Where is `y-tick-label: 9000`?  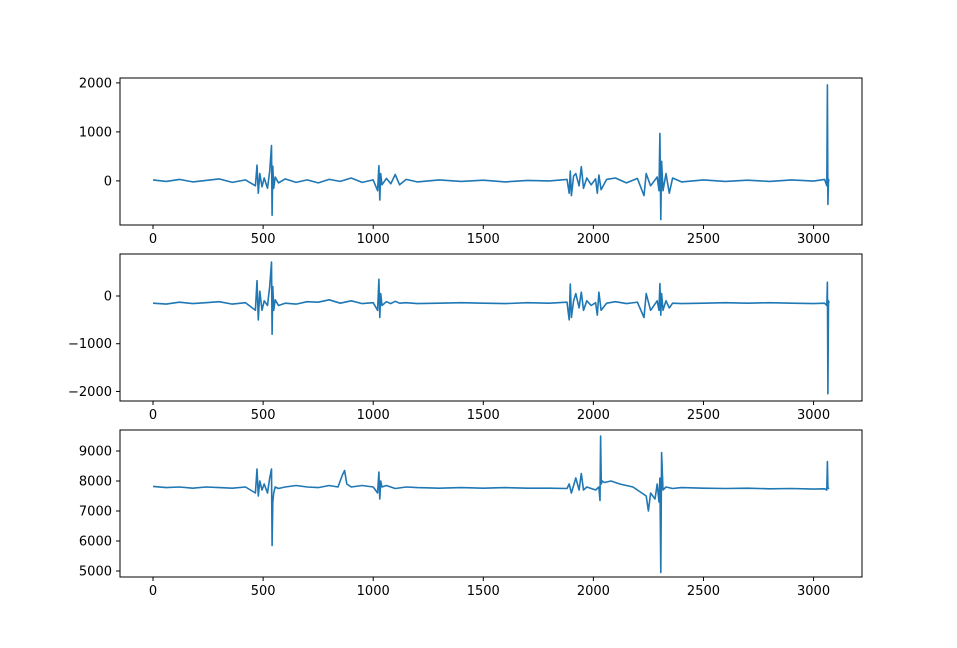
y-tick-label: 9000 is located at coordinates (95, 452).